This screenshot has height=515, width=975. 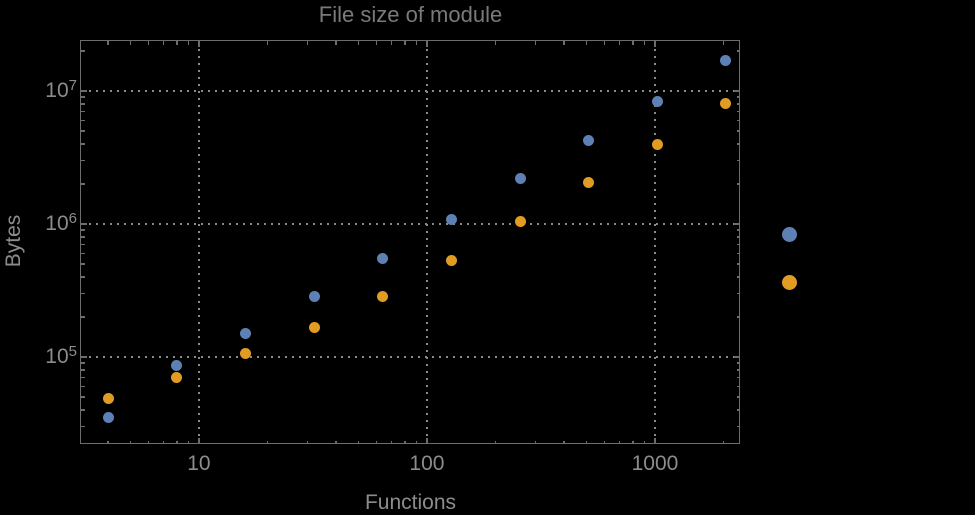 I want to click on point-series-2-orange-x1024, so click(x=657, y=144).